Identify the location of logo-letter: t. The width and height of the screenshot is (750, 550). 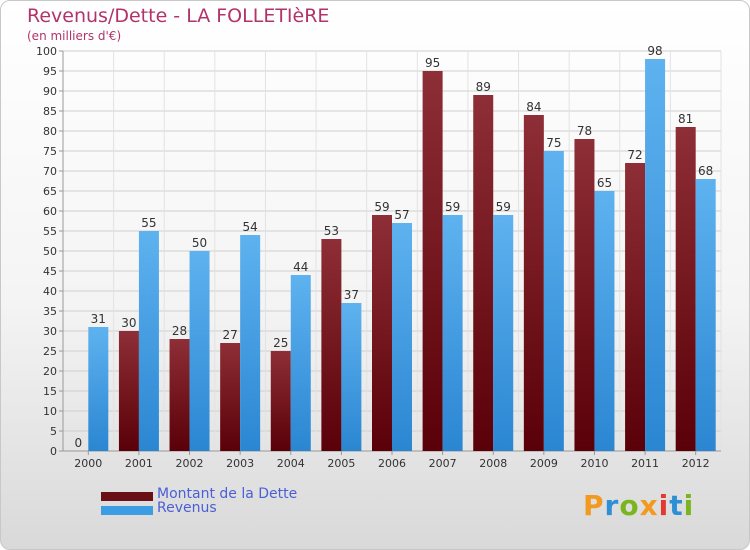
(676, 505).